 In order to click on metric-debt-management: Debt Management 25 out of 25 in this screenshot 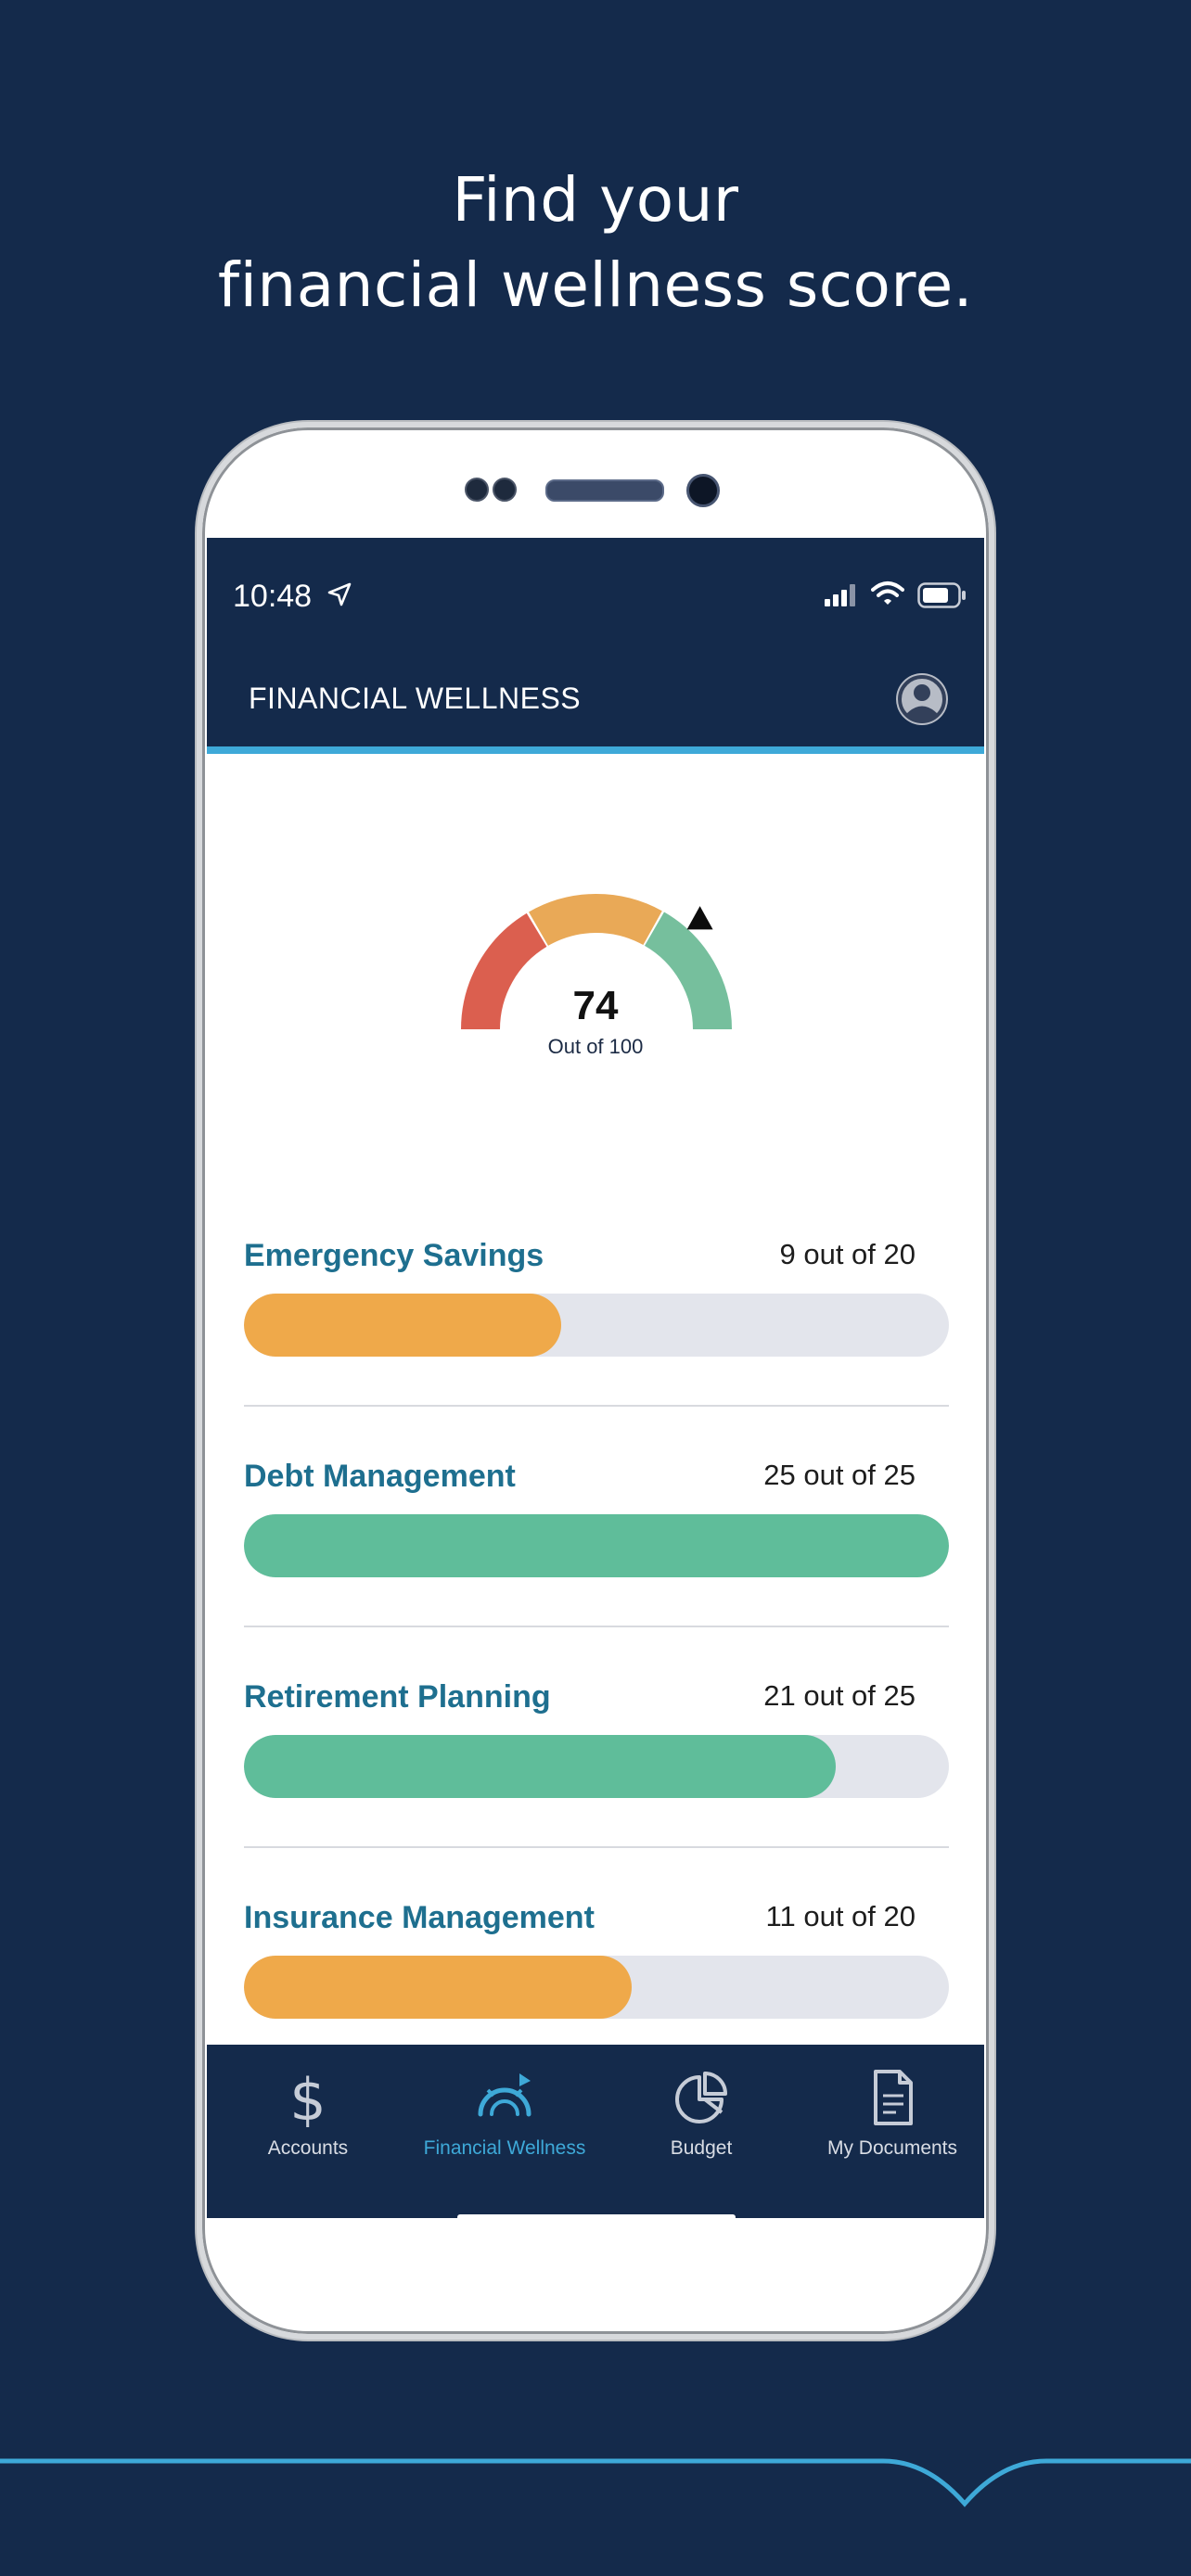, I will do `click(597, 1519)`.